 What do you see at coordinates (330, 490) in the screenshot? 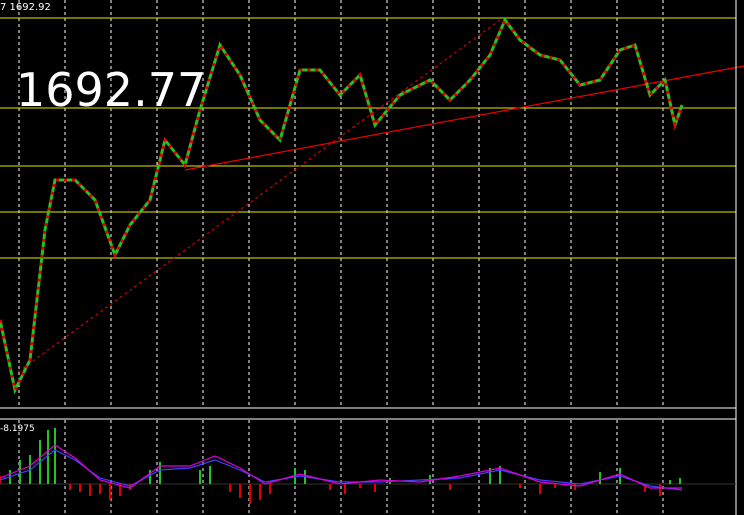
I see `indicator-histogram-red` at bounding box center [330, 490].